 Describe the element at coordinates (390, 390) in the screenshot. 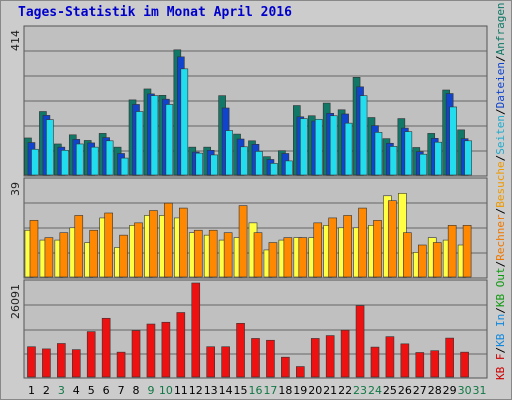

I see `day-label: 25` at that location.